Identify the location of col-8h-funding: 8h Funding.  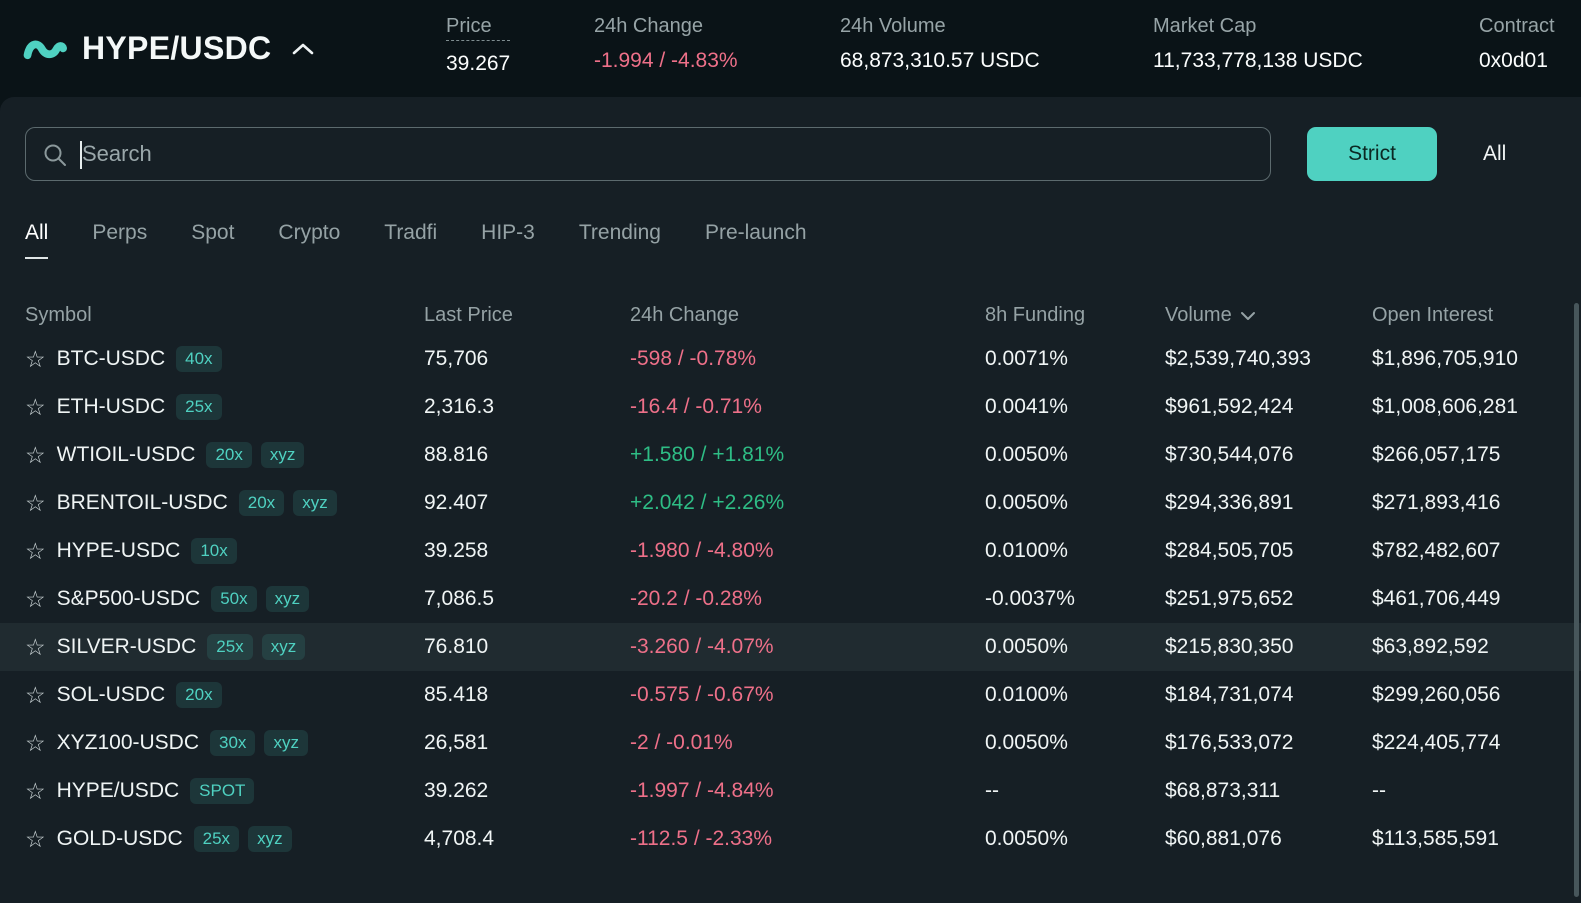
(1035, 314).